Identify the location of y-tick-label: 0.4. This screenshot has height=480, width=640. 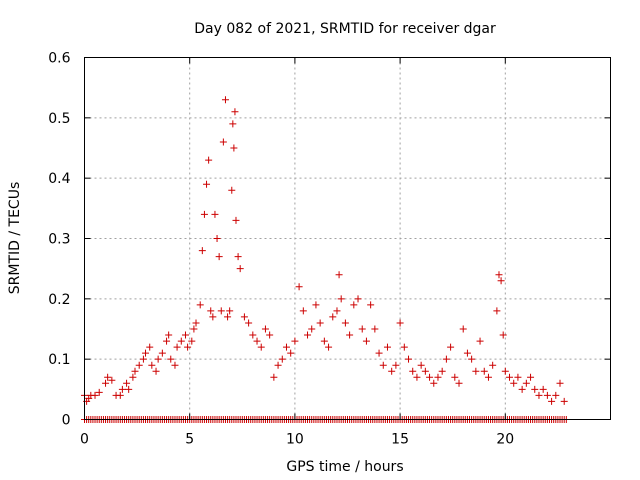
(59, 179).